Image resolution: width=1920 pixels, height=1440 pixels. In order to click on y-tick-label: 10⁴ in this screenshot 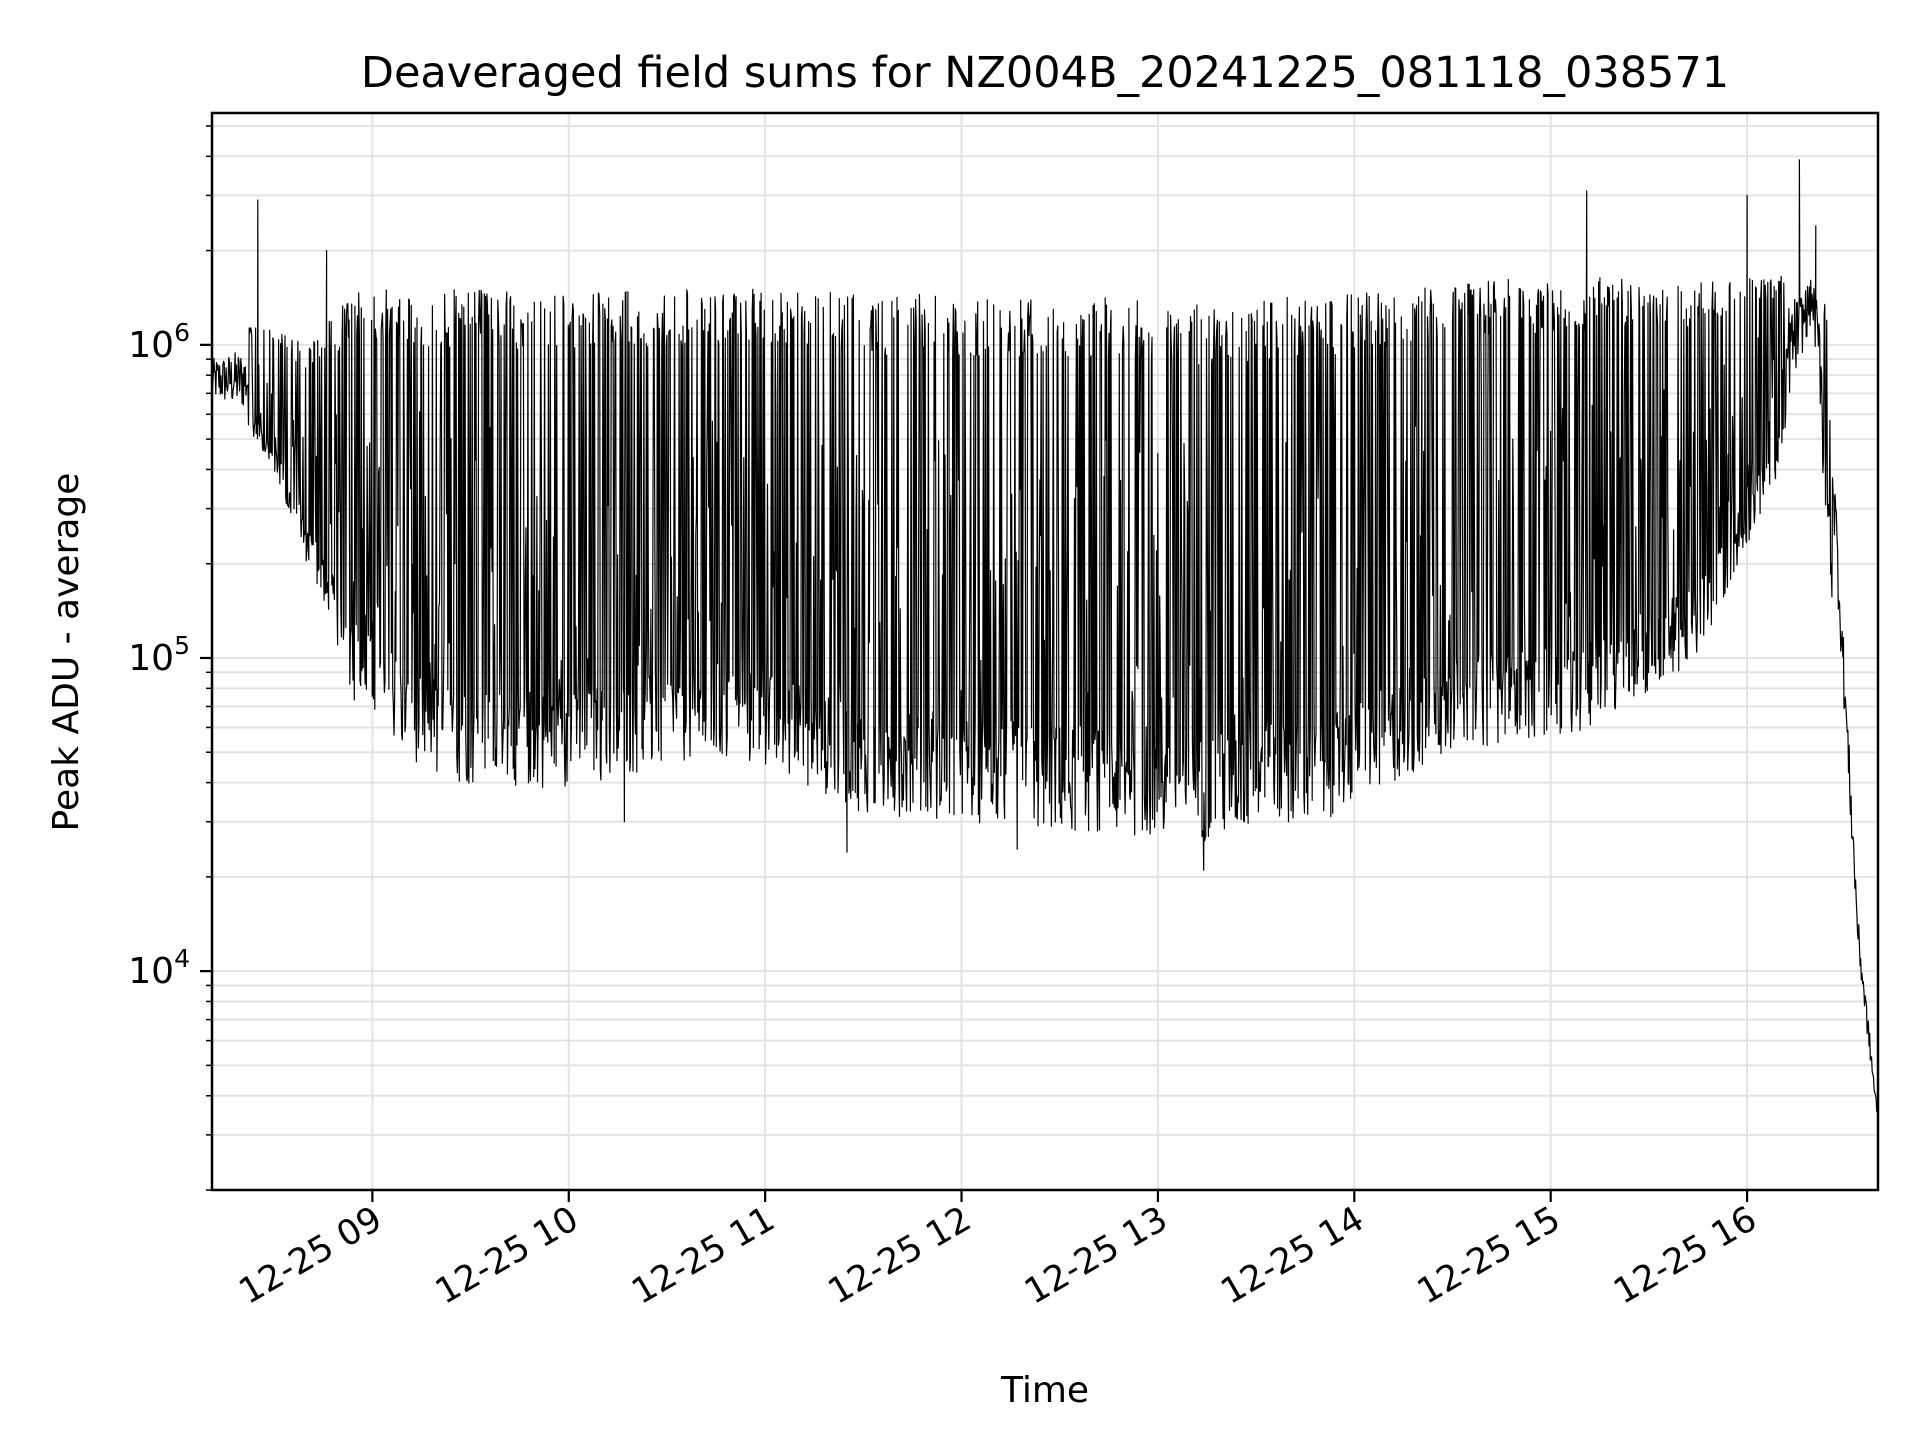, I will do `click(159, 968)`.